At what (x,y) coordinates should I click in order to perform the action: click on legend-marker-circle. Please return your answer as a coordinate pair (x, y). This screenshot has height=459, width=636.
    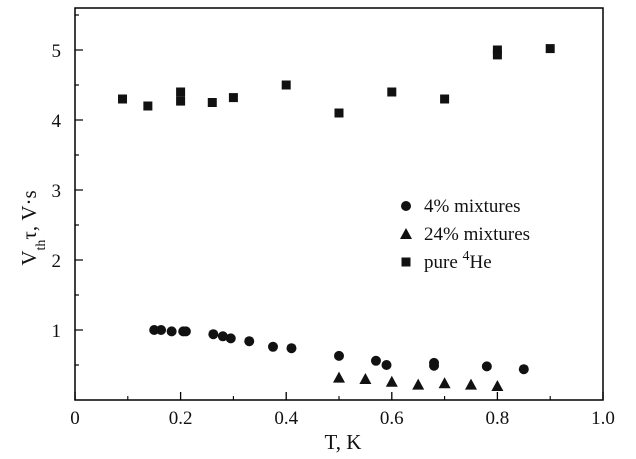
    Looking at the image, I should click on (406, 206).